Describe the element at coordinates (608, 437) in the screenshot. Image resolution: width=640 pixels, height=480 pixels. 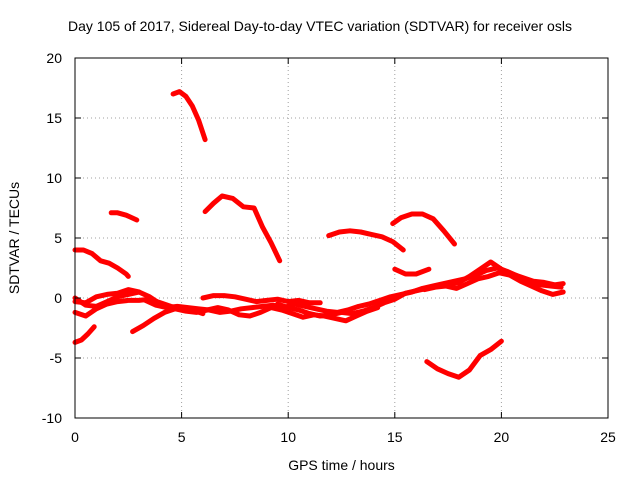
I see `x-tick-label: 25` at that location.